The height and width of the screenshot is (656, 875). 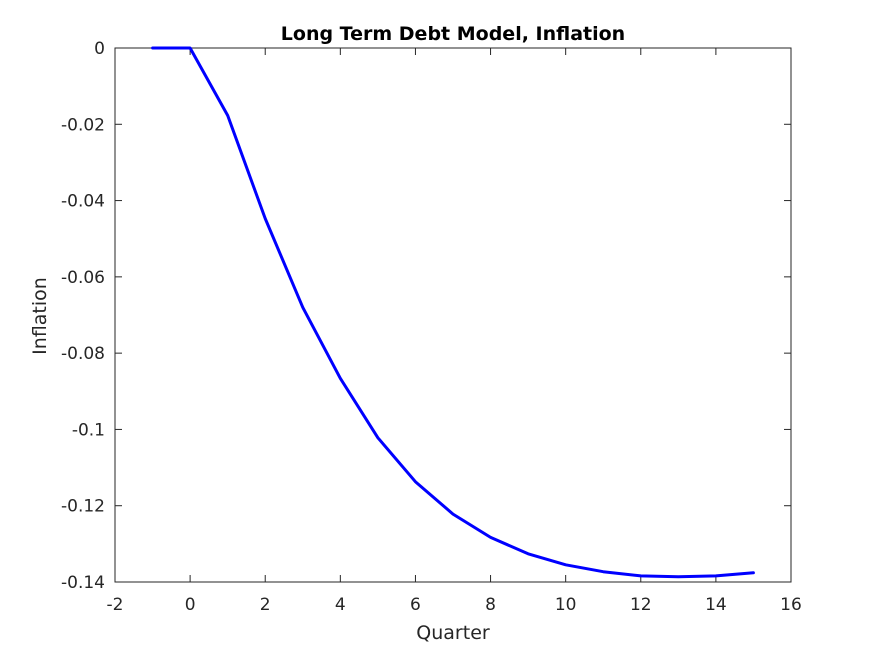 I want to click on x-tick-label: 6, so click(x=415, y=605).